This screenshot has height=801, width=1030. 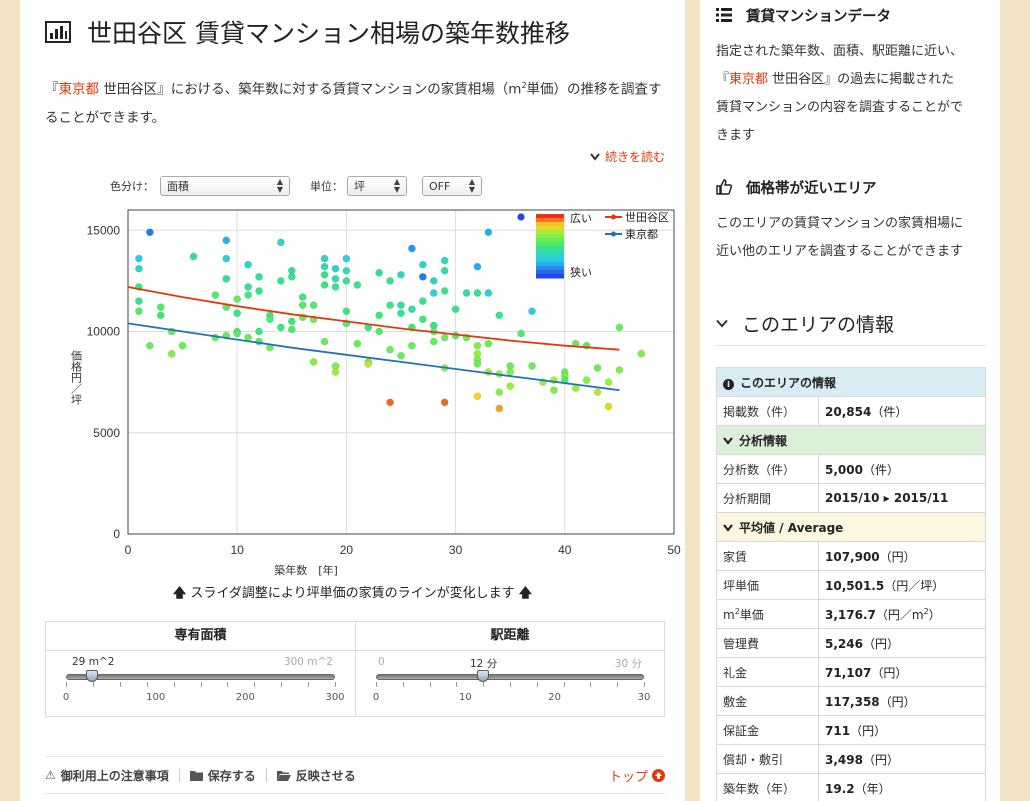 I want to click on near-area-title: 価格帯が近いエリア, so click(x=811, y=188).